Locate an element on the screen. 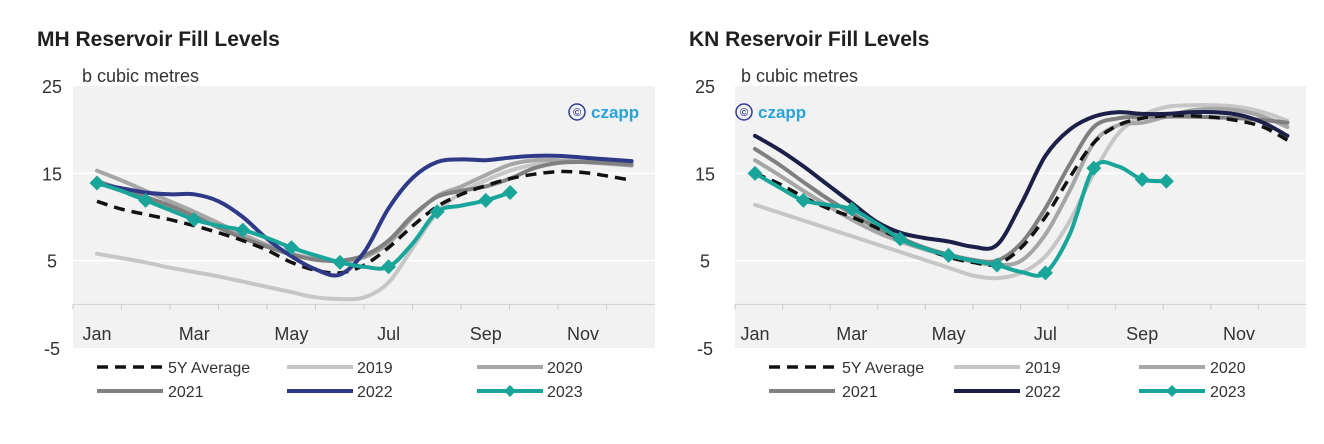 The height and width of the screenshot is (444, 1324). chart-title: MH Reservoir Fill Levels is located at coordinates (158, 39).